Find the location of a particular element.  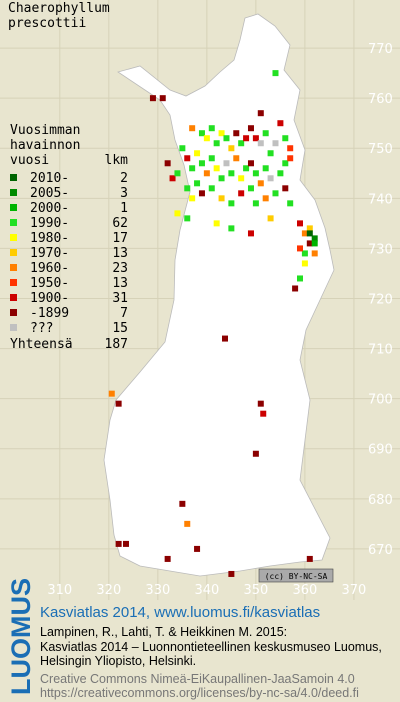

y-tick-label: 680 is located at coordinates (380, 500).